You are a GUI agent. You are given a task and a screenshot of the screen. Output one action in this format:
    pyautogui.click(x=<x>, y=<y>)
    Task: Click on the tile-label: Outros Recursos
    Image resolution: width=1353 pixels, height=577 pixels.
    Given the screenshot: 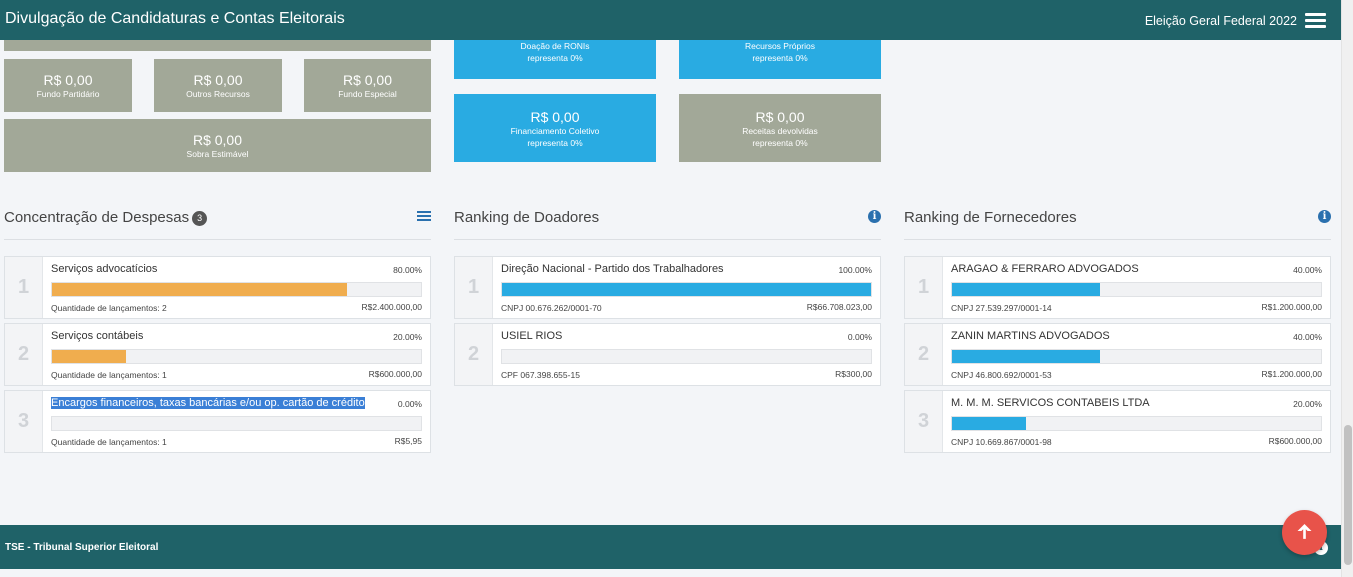 What is the action you would take?
    pyautogui.click(x=218, y=94)
    